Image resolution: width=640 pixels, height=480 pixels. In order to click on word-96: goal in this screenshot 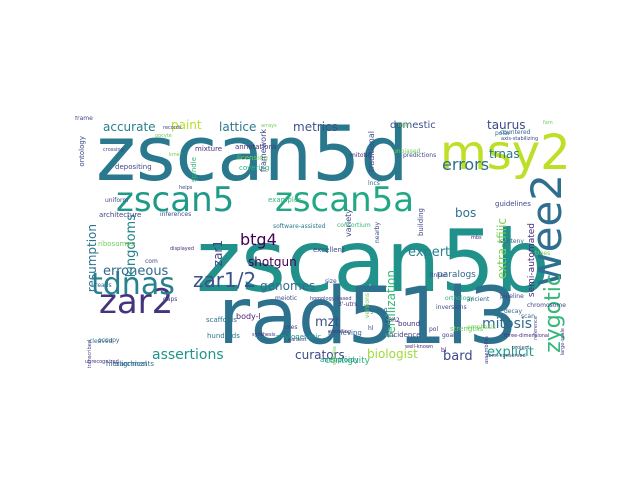, I will do `click(448, 335)`.